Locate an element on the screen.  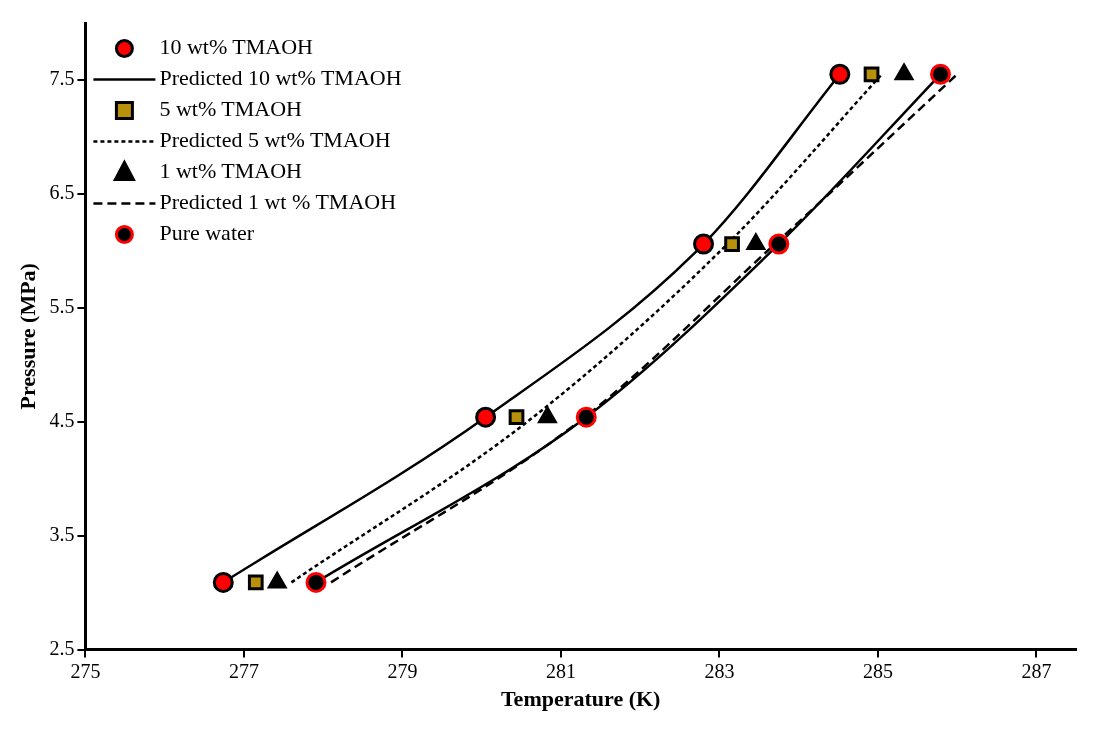
y-tick-label: 4.5 is located at coordinates (62, 420).